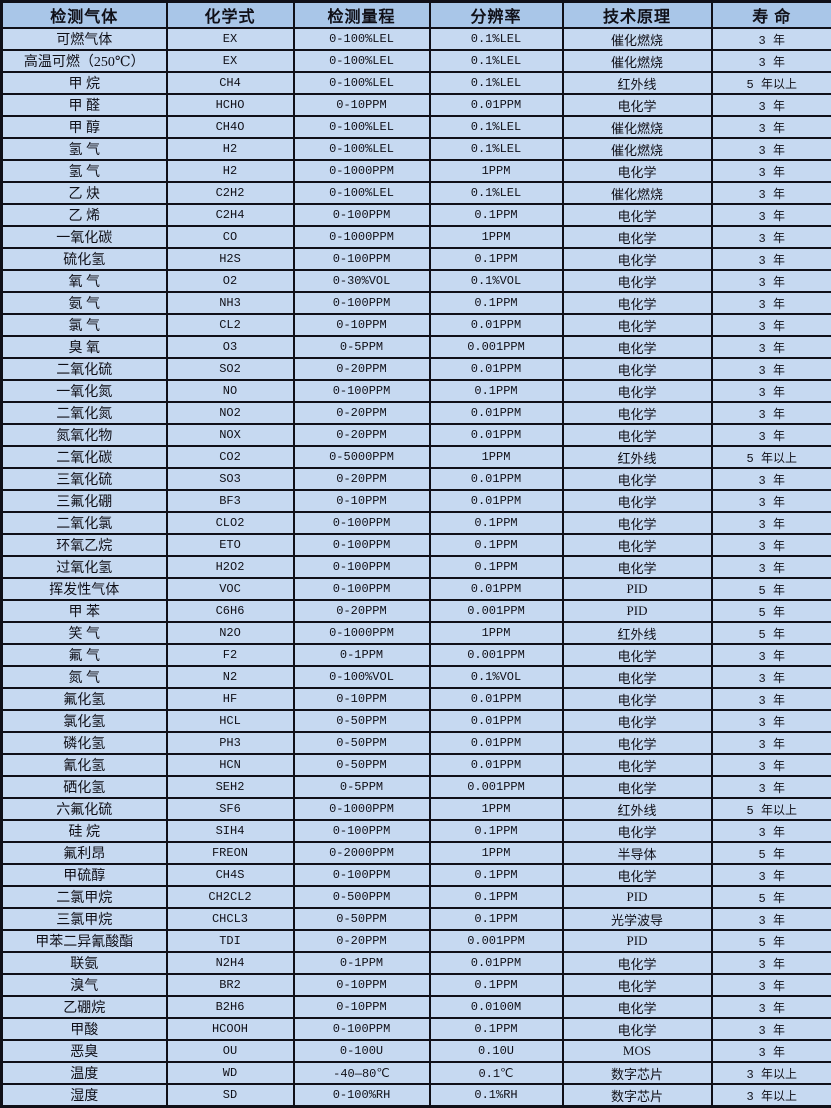 This screenshot has height=1108, width=831. I want to click on cell-formula: NO, so click(230, 391).